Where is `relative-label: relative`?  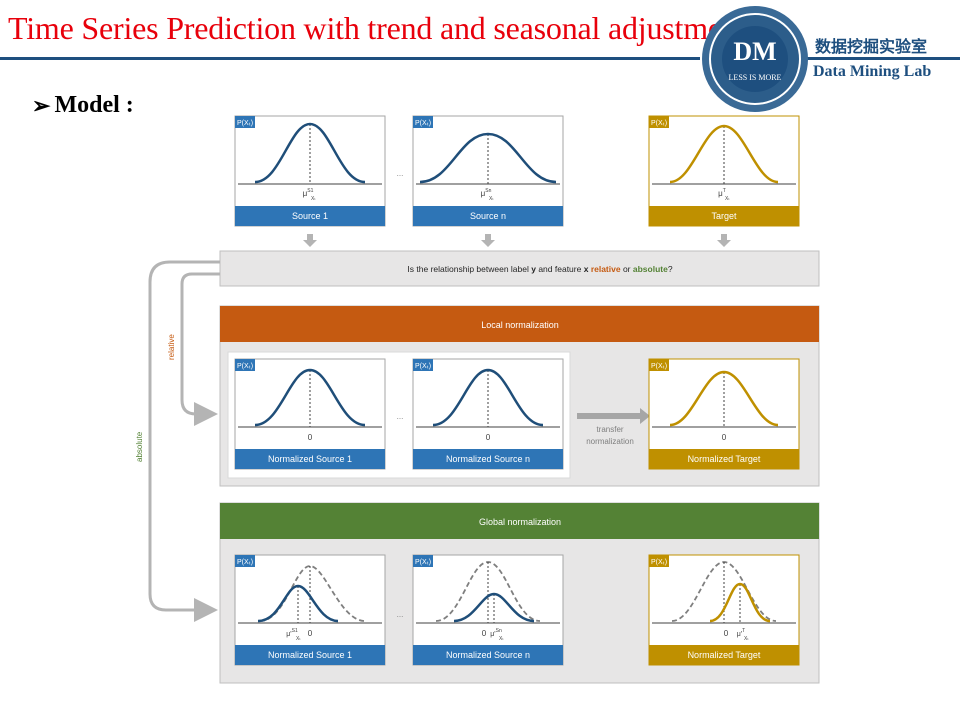 relative-label: relative is located at coordinates (171, 347).